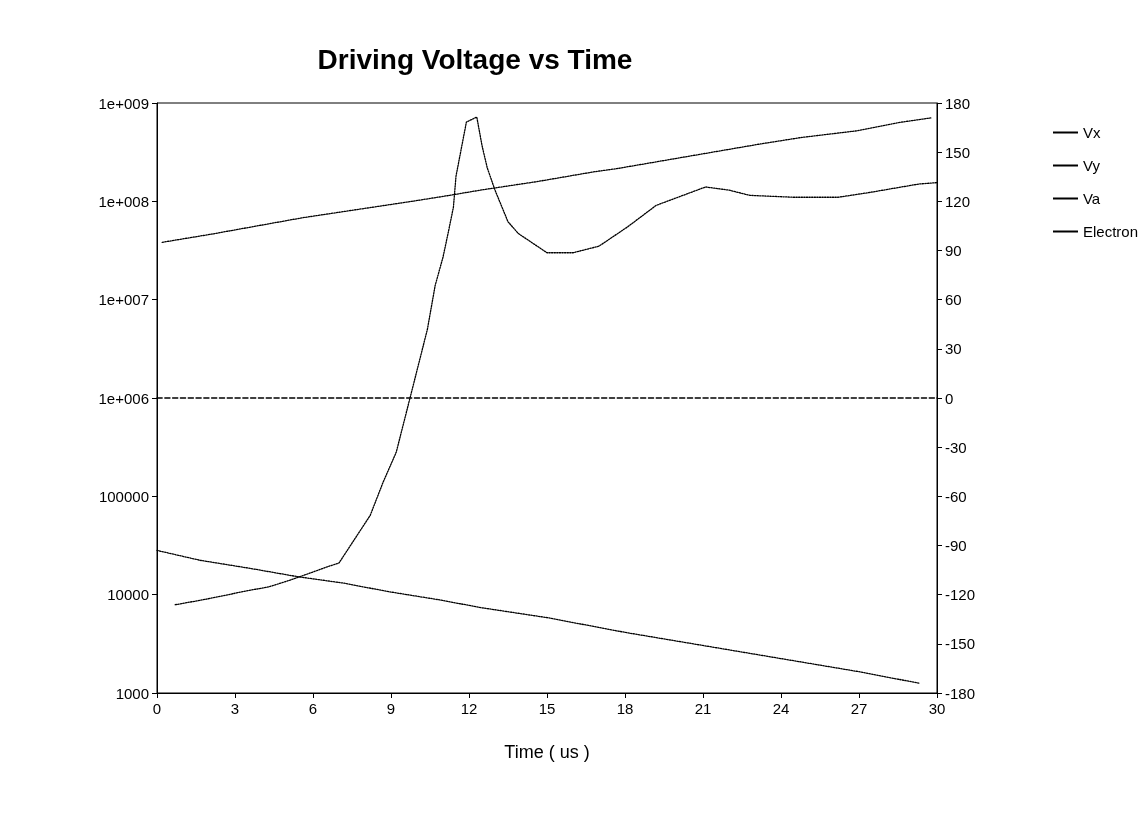  Describe the element at coordinates (469, 708) in the screenshot. I see `x-tick-label: 12` at that location.